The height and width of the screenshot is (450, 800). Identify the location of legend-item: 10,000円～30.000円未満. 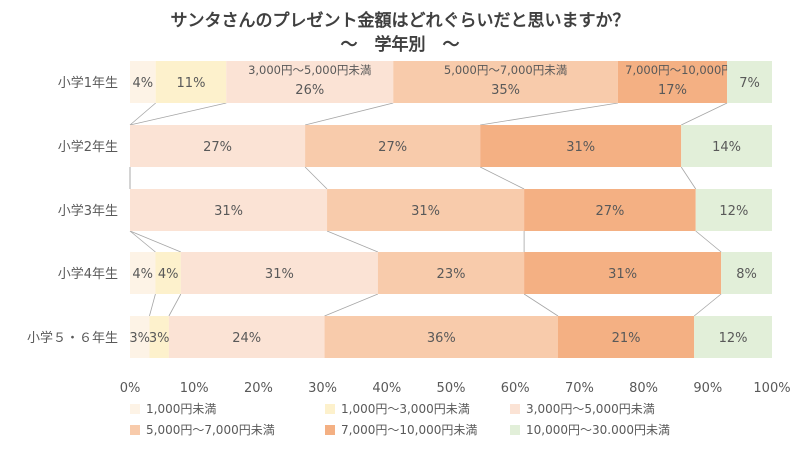
(590, 429).